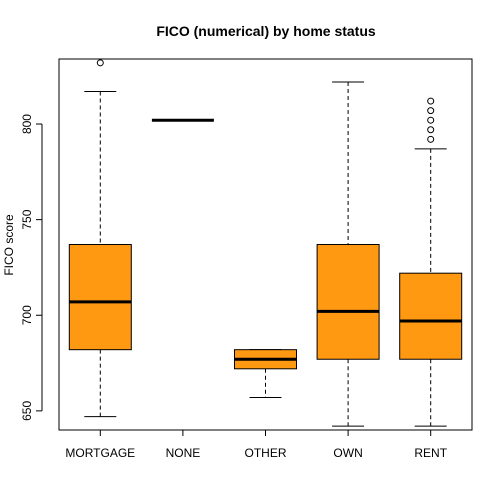 The image size is (504, 504). What do you see at coordinates (27, 124) in the screenshot?
I see `y-tick-label: 800` at bounding box center [27, 124].